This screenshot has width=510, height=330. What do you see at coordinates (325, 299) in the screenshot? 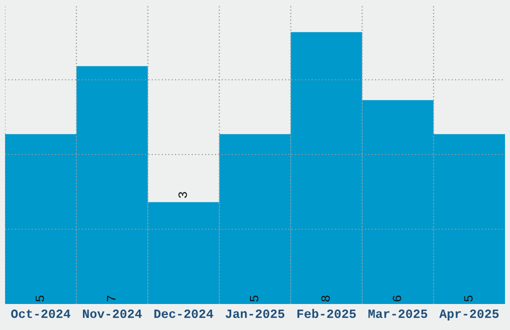
I see `data-label: 8` at bounding box center [325, 299].